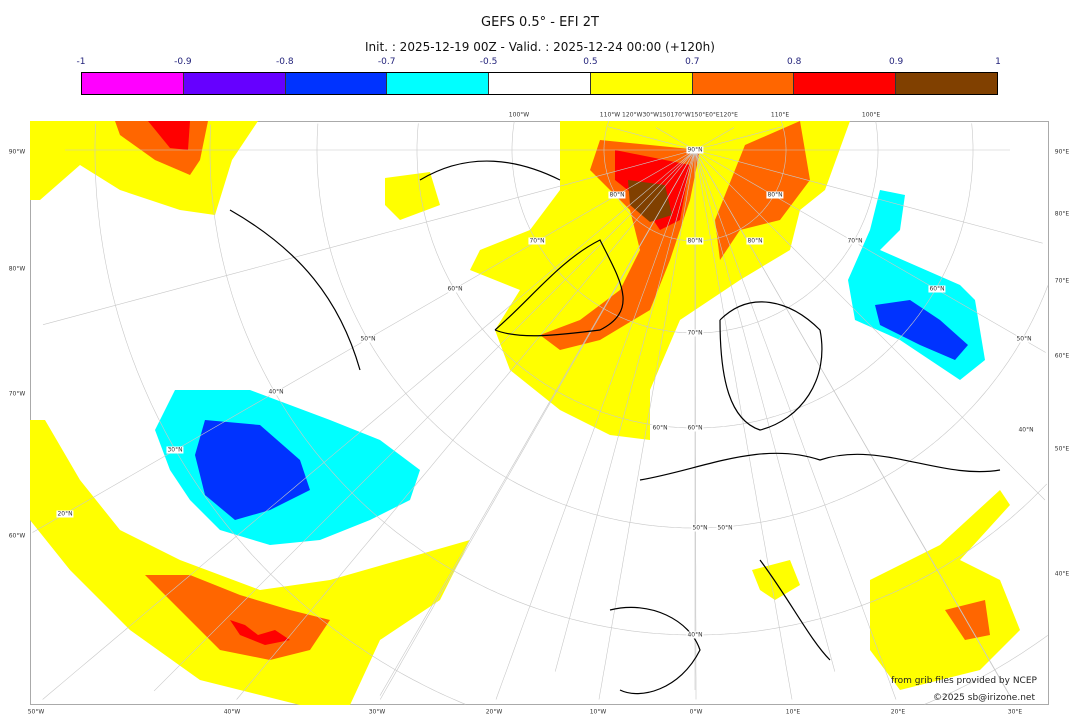 The height and width of the screenshot is (718, 1080). What do you see at coordinates (1062, 356) in the screenshot?
I see `right-axis-label: 60°E` at bounding box center [1062, 356].